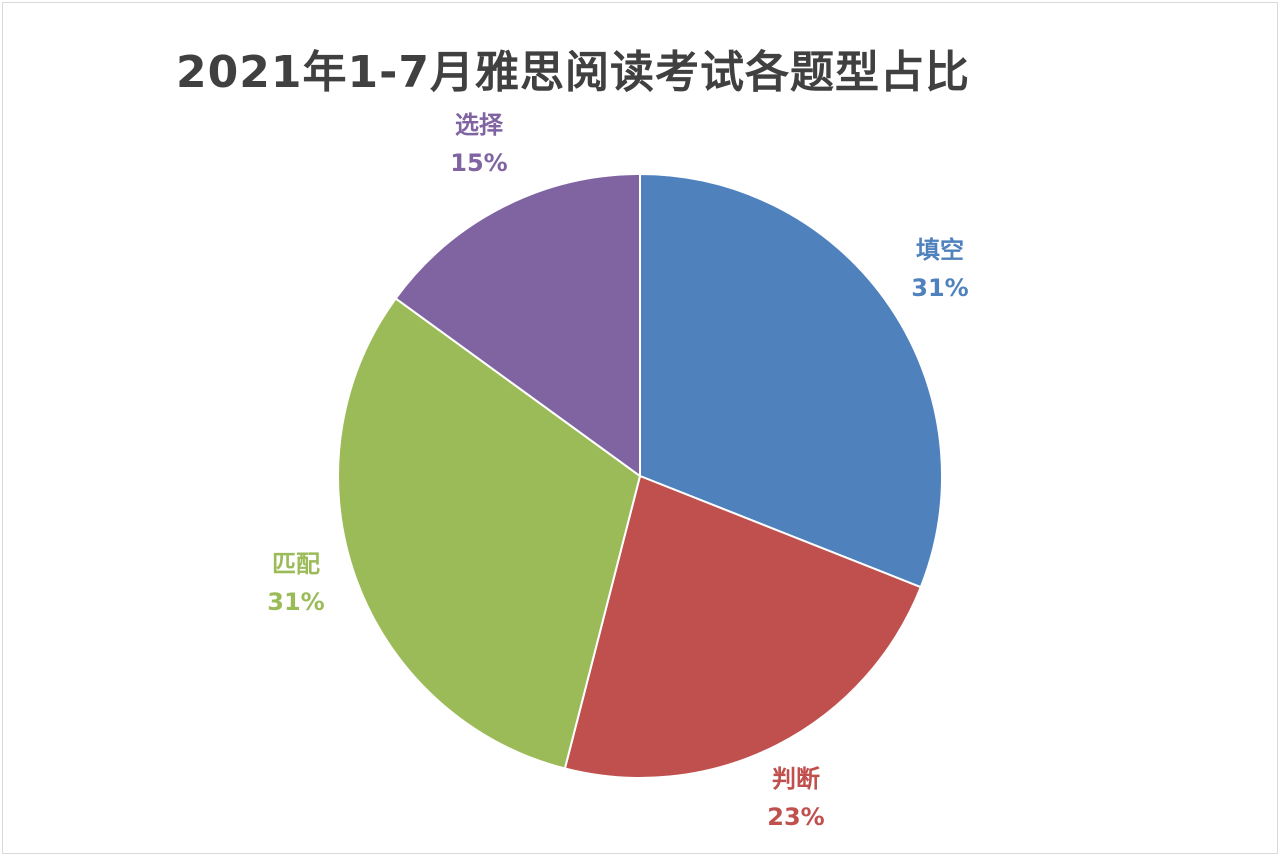 The image size is (1282, 858). What do you see at coordinates (796, 779) in the screenshot?
I see `slice-category-label: 判断` at bounding box center [796, 779].